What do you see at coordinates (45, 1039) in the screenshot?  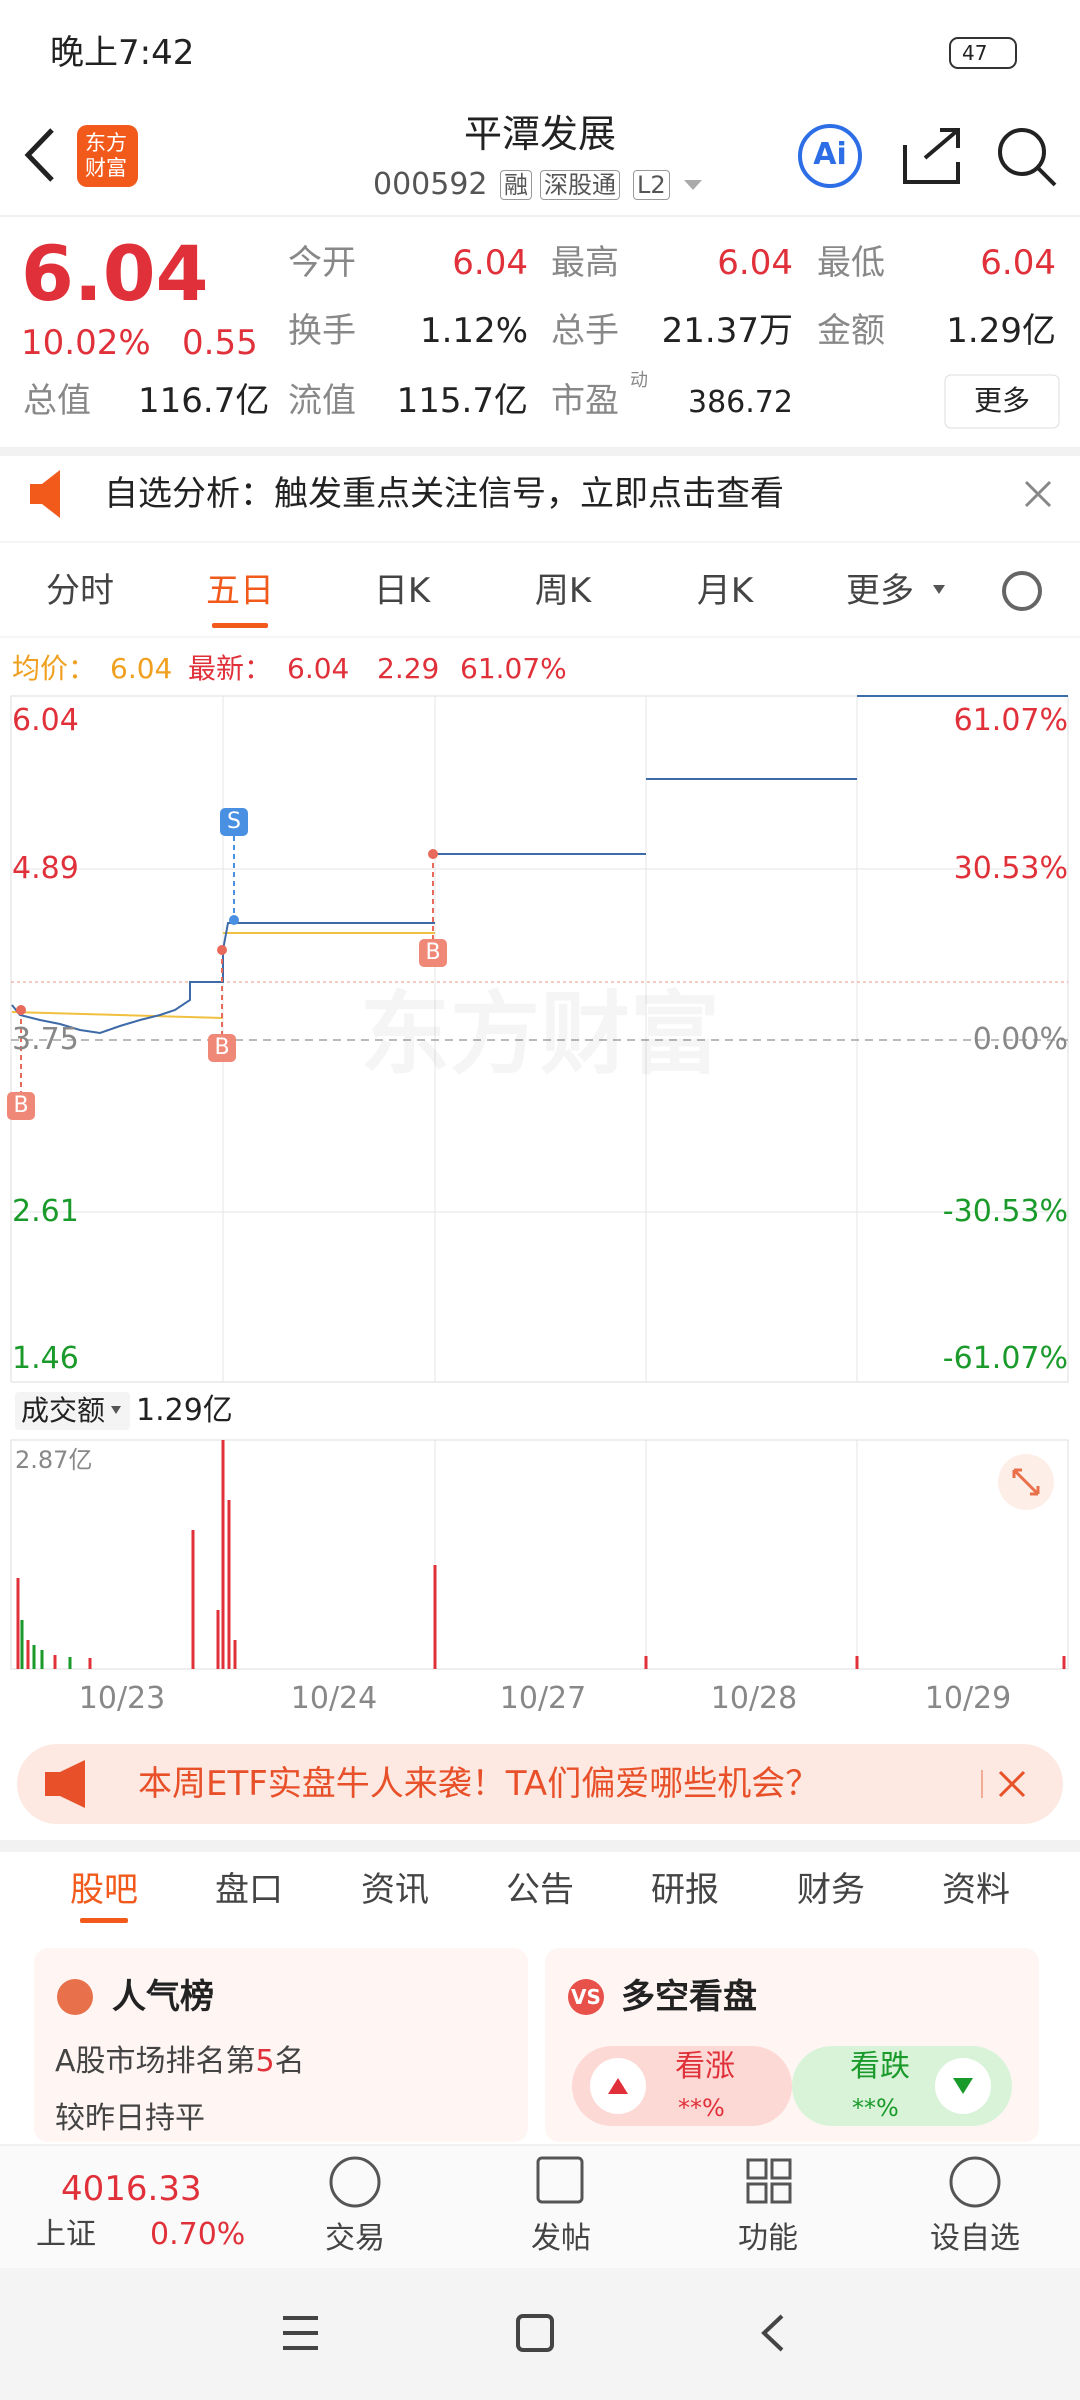 I see `axis-label: 3.75` at bounding box center [45, 1039].